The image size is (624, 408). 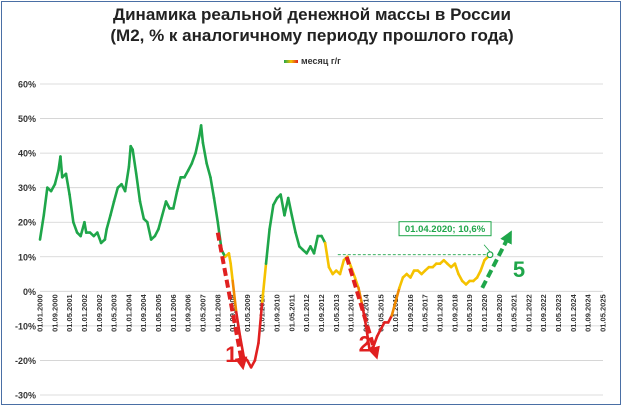 I want to click on x-tick-label: 01.09.2002, so click(x=99, y=313).